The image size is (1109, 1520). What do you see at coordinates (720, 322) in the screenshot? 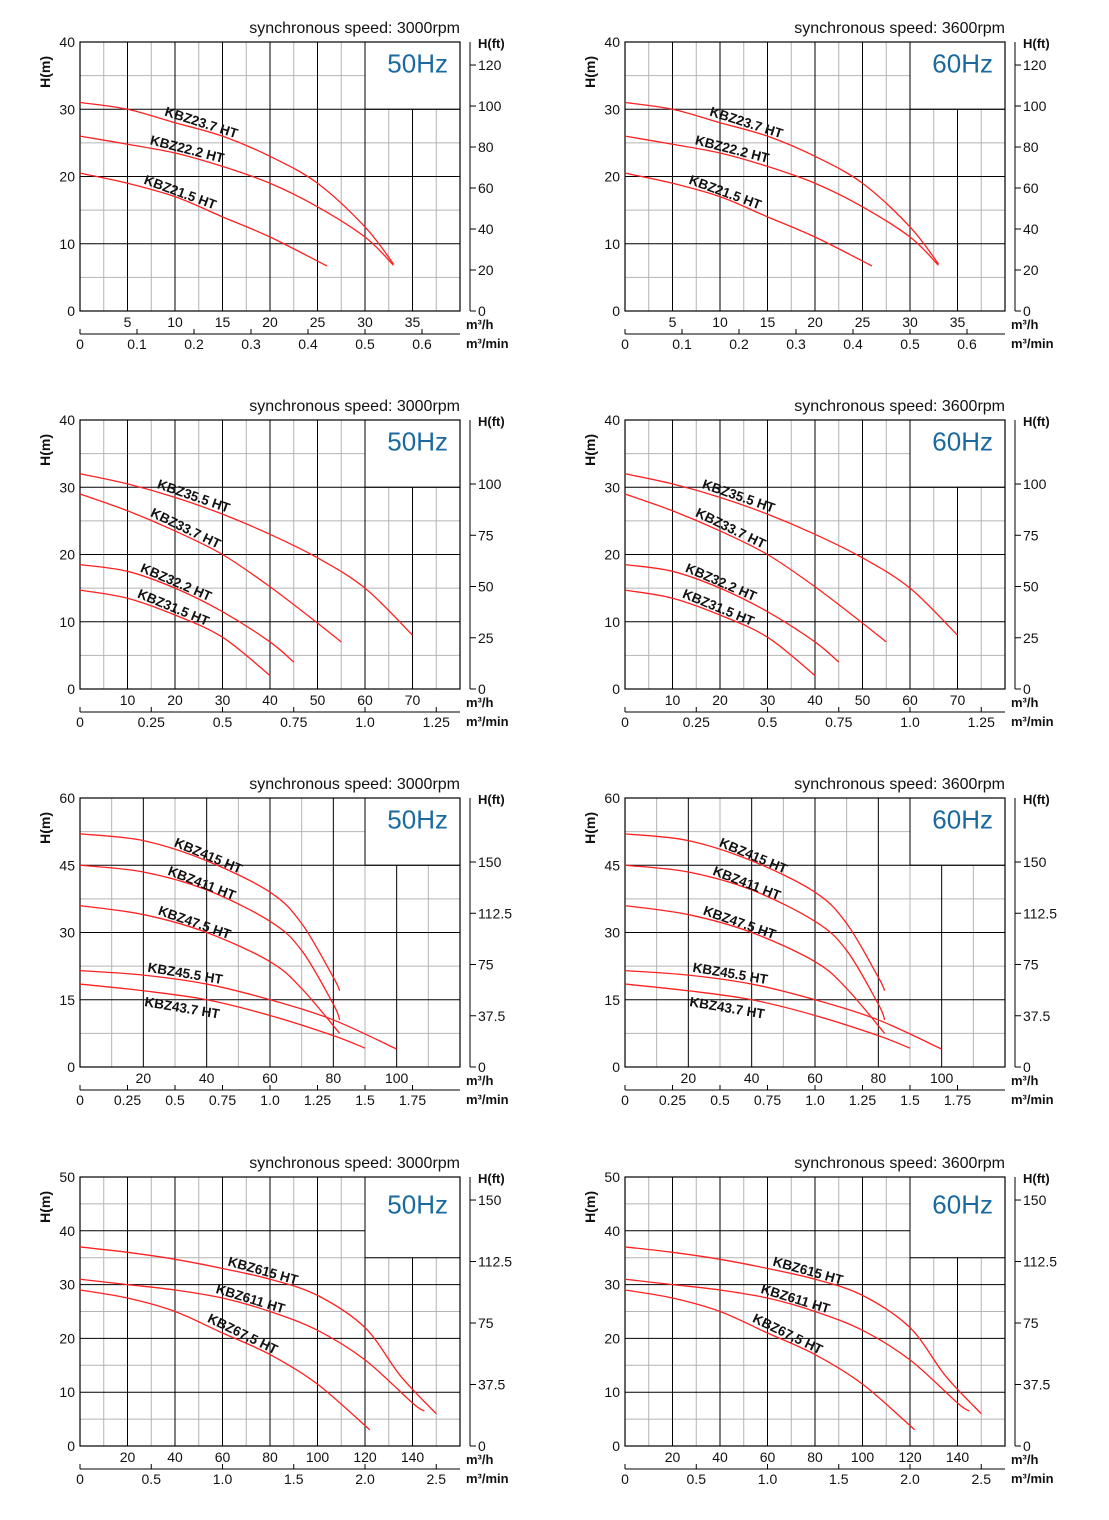
I see `x-tick-label: 10` at bounding box center [720, 322].